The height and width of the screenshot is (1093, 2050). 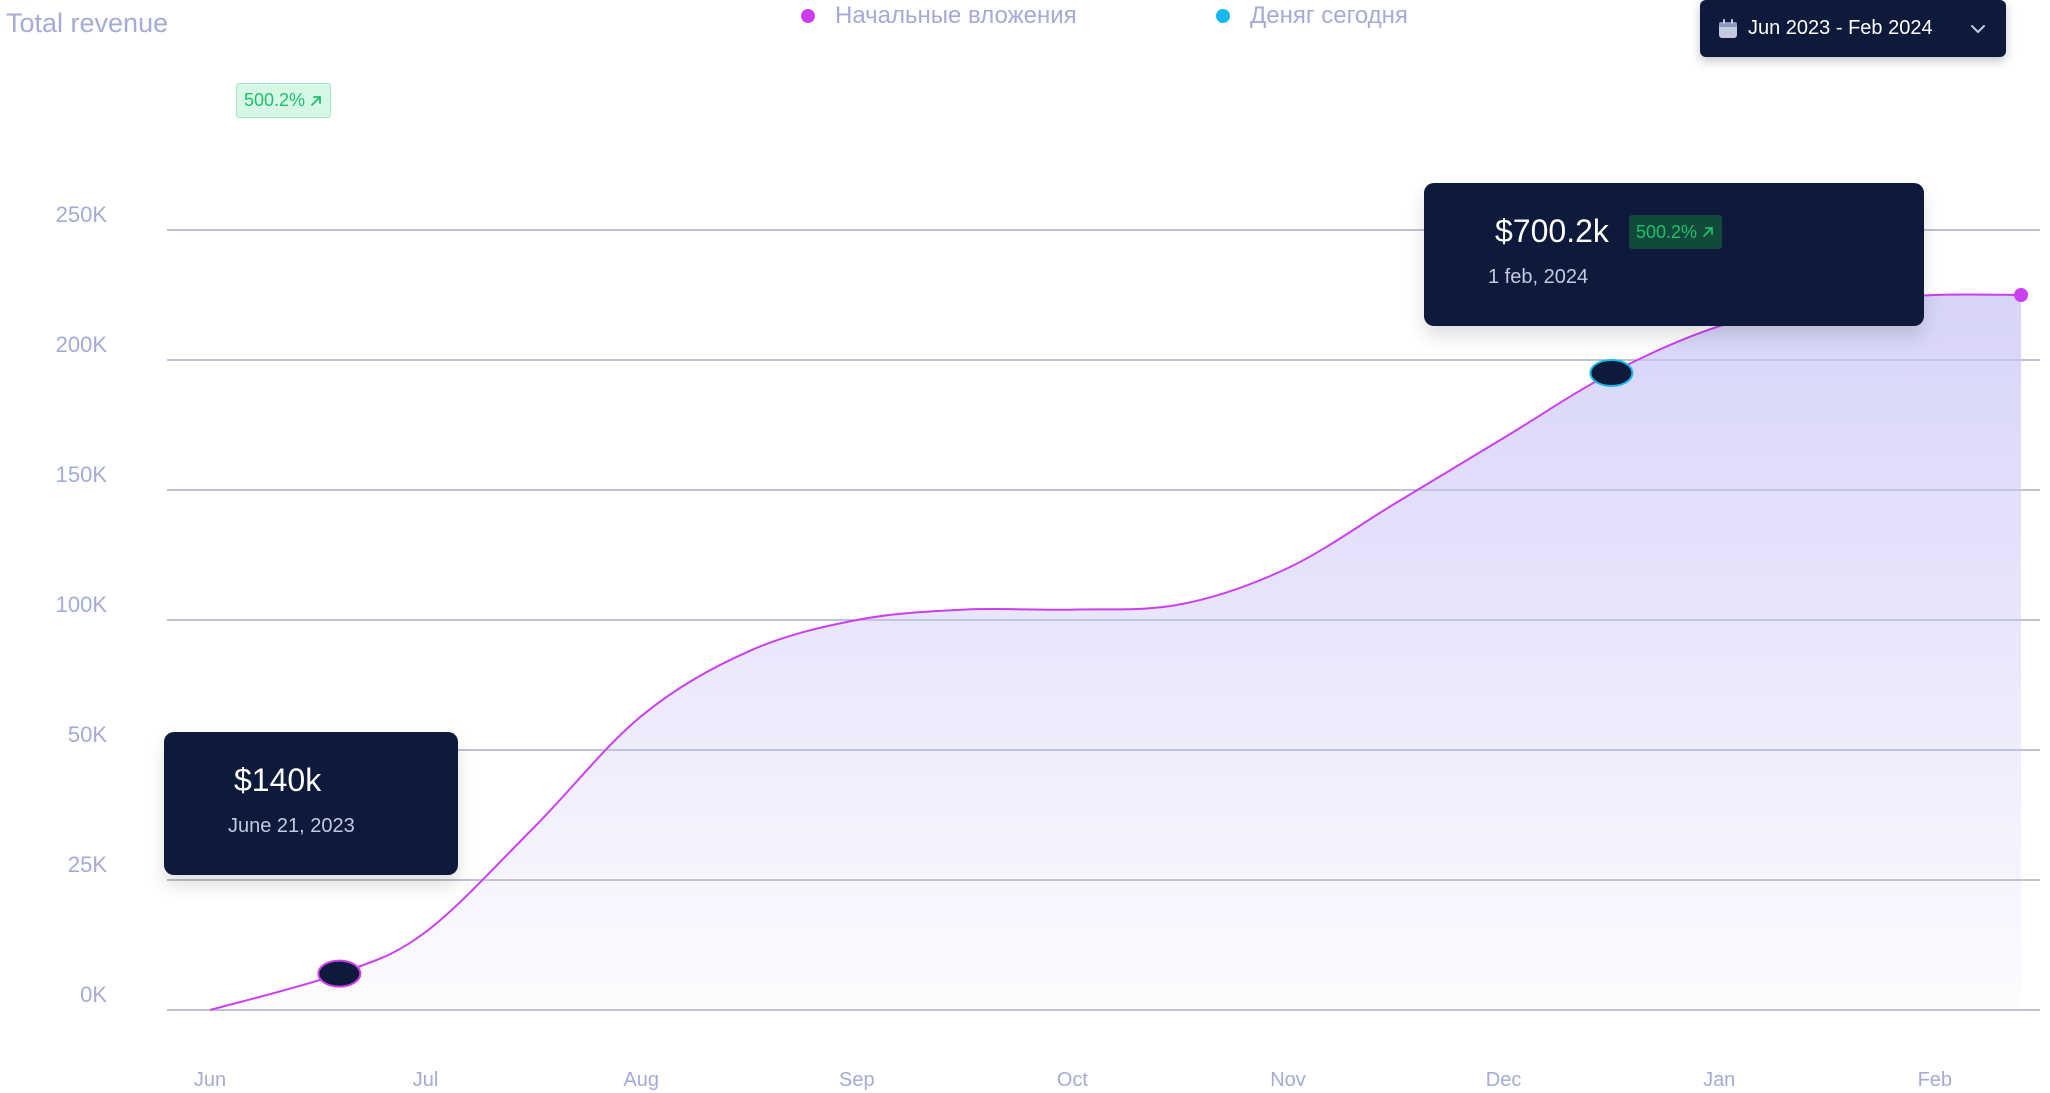 What do you see at coordinates (1288, 1080) in the screenshot?
I see `x-tick-label: Nov` at bounding box center [1288, 1080].